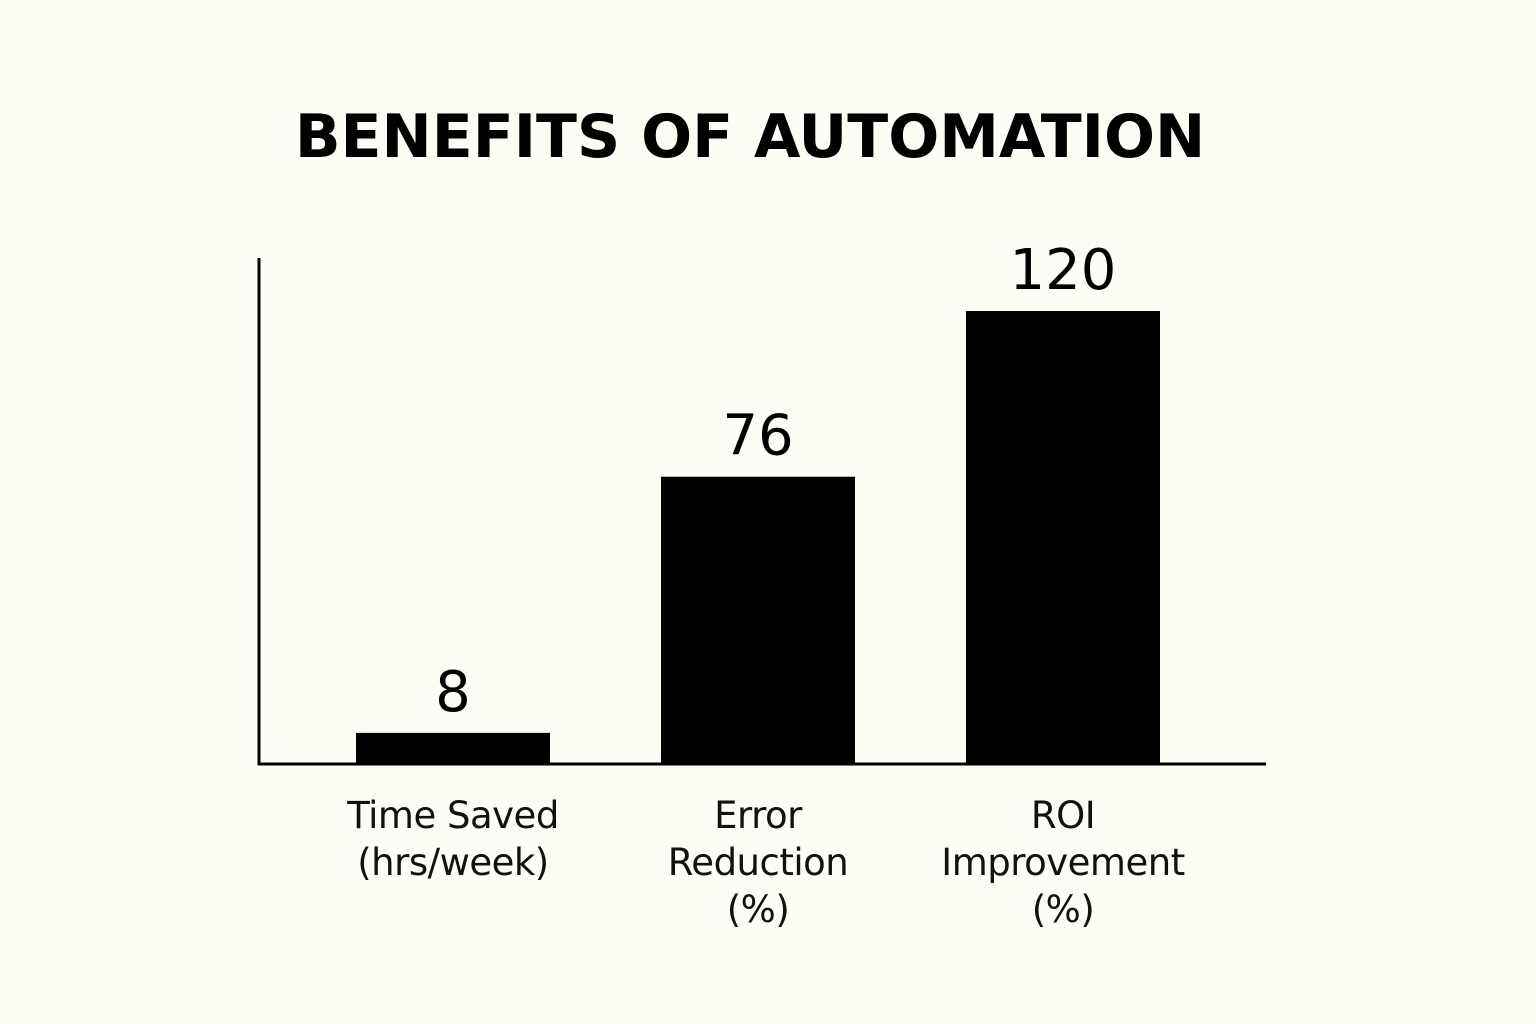 The image size is (1536, 1024). What do you see at coordinates (758, 862) in the screenshot?
I see `x-tick-label: Error Reduction (%)` at bounding box center [758, 862].